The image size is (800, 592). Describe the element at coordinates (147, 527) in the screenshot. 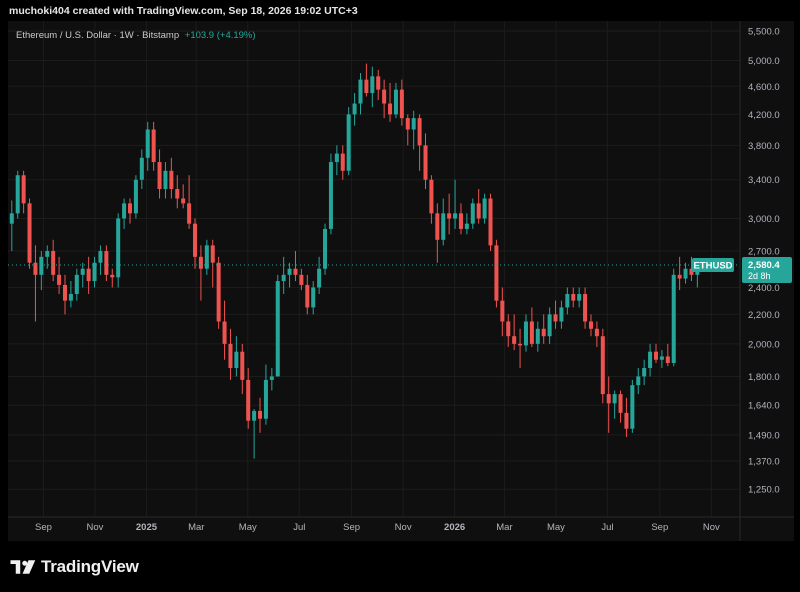

I see `time-tick-label: 2025` at that location.